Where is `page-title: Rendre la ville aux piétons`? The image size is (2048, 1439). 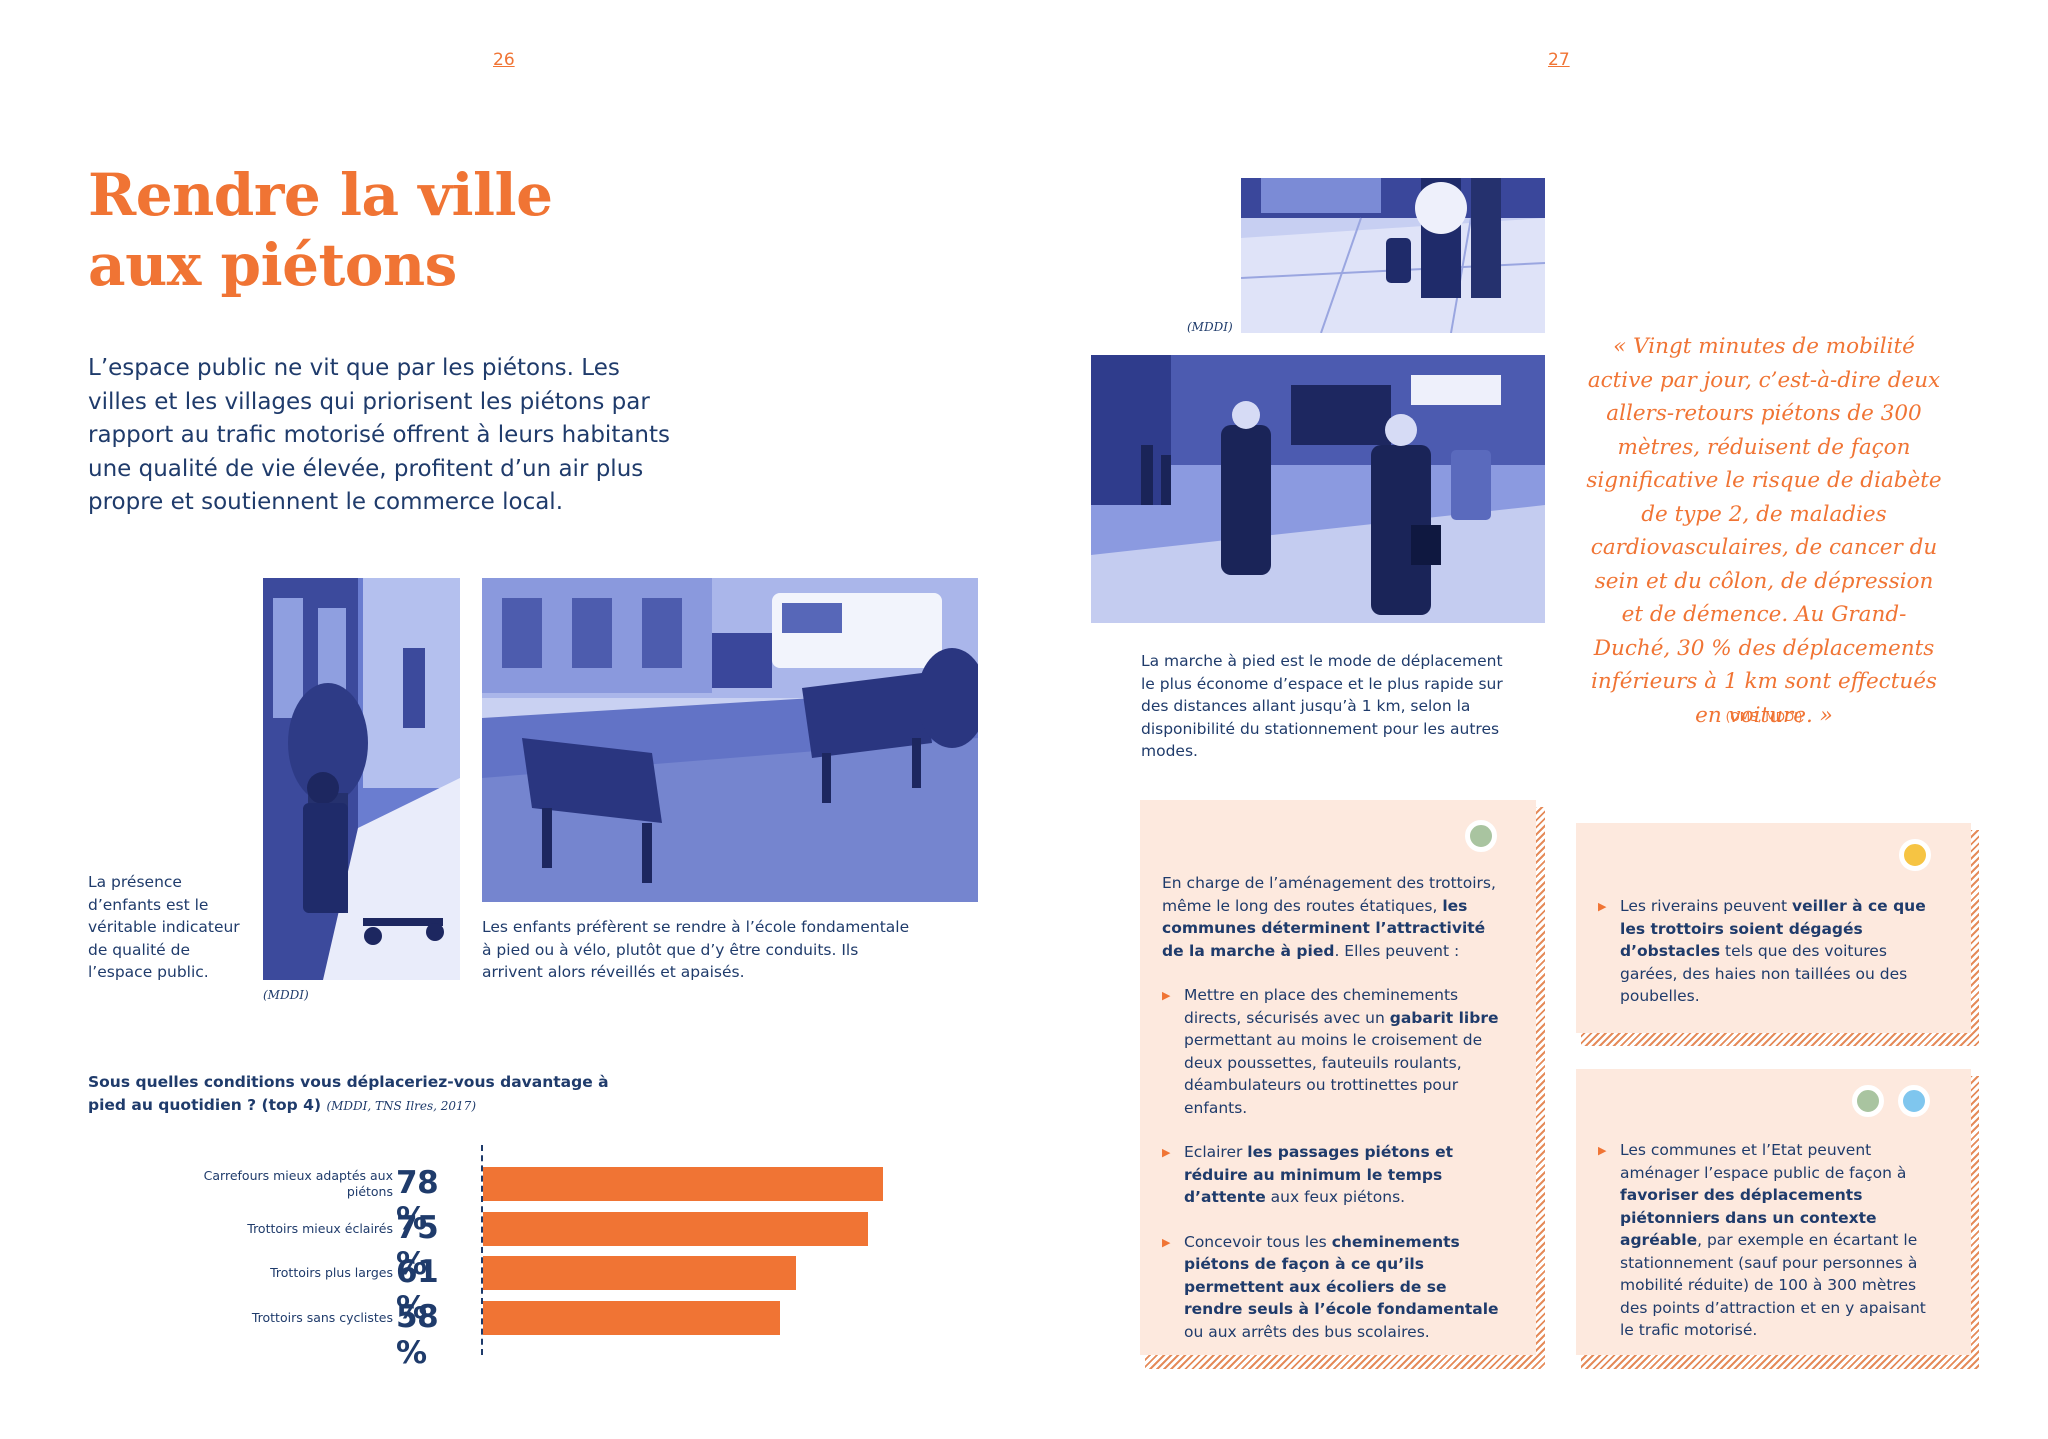
page-title: Rendre la ville aux piétons is located at coordinates (348, 230).